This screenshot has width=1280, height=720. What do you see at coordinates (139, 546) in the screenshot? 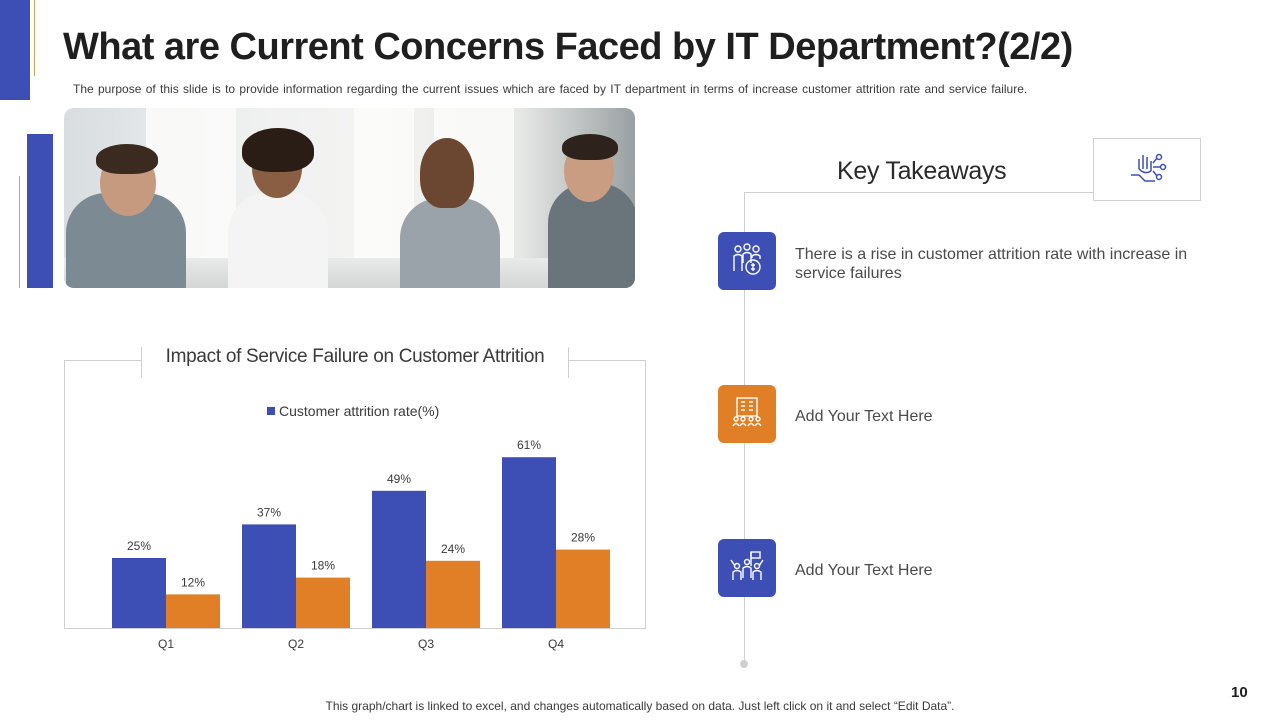
I see `data-label: 25%` at bounding box center [139, 546].